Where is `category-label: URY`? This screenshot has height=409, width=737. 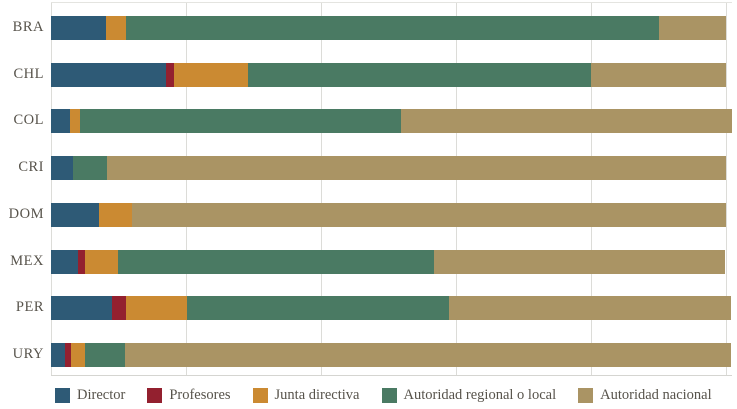 category-label: URY is located at coordinates (28, 353).